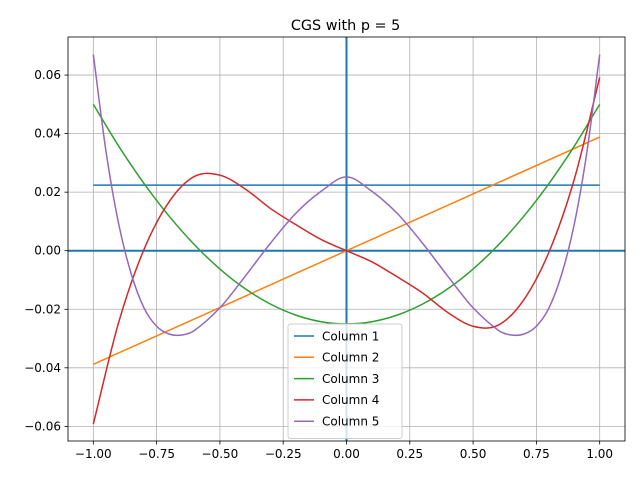 Image resolution: width=640 pixels, height=480 pixels. I want to click on legend-box, so click(345, 381).